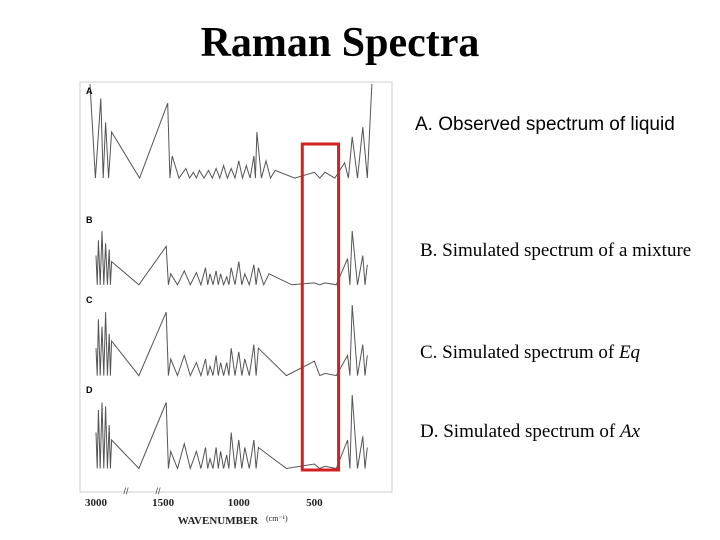 This screenshot has height=540, width=720. I want to click on spectrum-line-b, so click(231, 259).